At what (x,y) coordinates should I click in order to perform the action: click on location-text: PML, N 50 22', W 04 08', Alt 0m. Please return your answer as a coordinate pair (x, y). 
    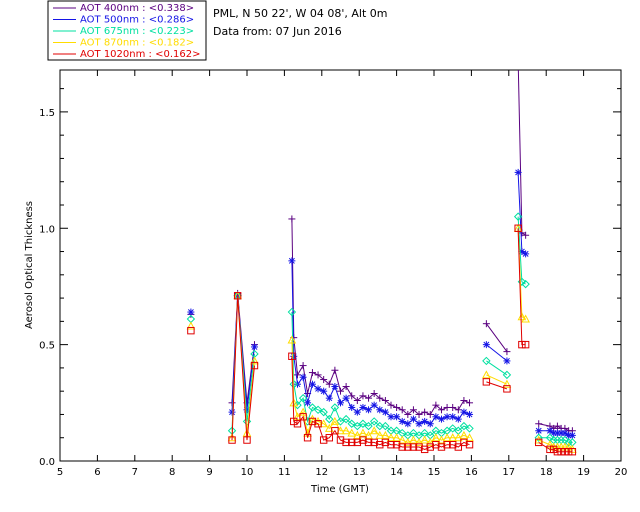
    Looking at the image, I should click on (300, 13).